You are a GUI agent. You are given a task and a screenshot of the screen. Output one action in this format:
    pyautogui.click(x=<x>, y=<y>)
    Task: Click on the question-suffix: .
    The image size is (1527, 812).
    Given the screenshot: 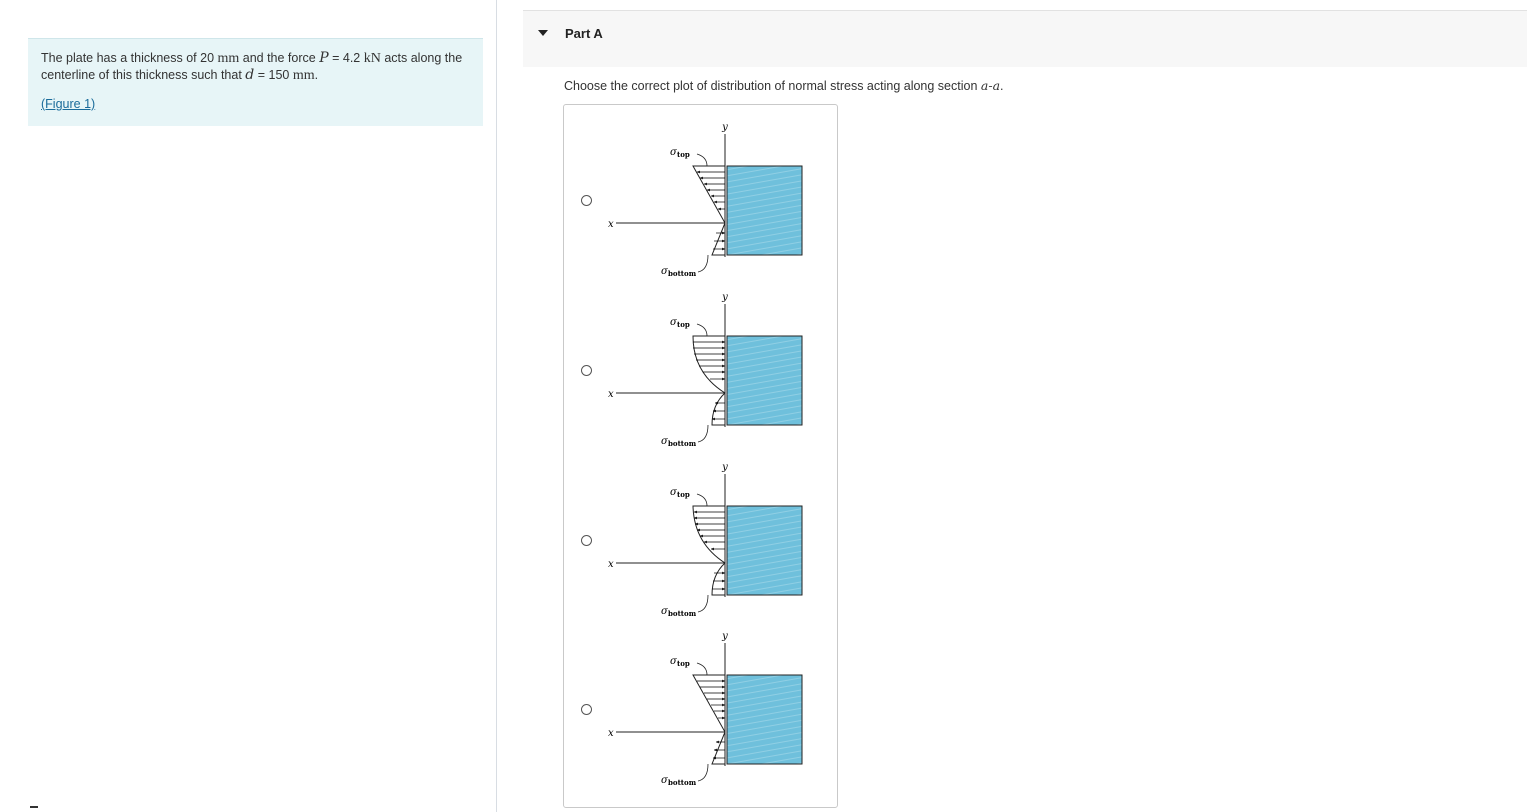 What is the action you would take?
    pyautogui.click(x=1002, y=86)
    